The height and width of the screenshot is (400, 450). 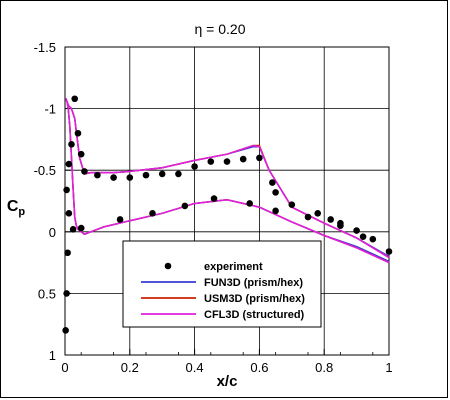 What do you see at coordinates (52, 355) in the screenshot?
I see `y-tick-label: 1` at bounding box center [52, 355].